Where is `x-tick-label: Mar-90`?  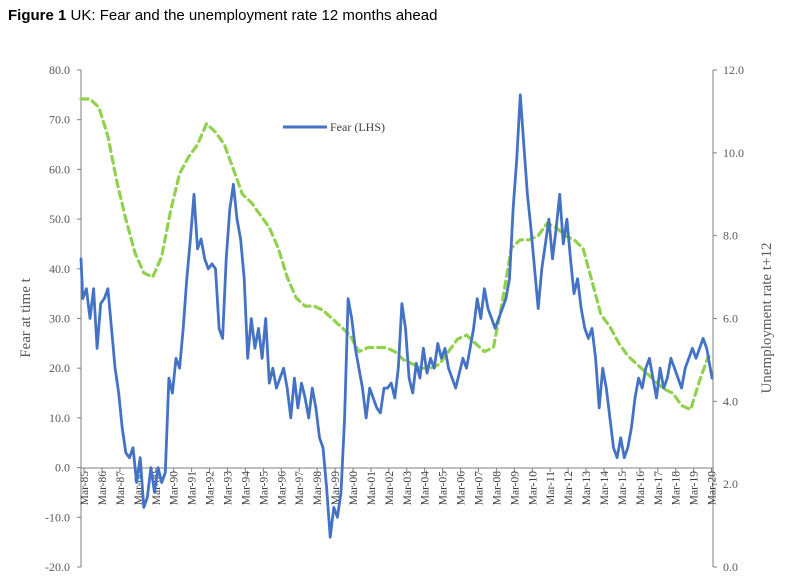 x-tick-label: Mar-90 is located at coordinates (175, 488).